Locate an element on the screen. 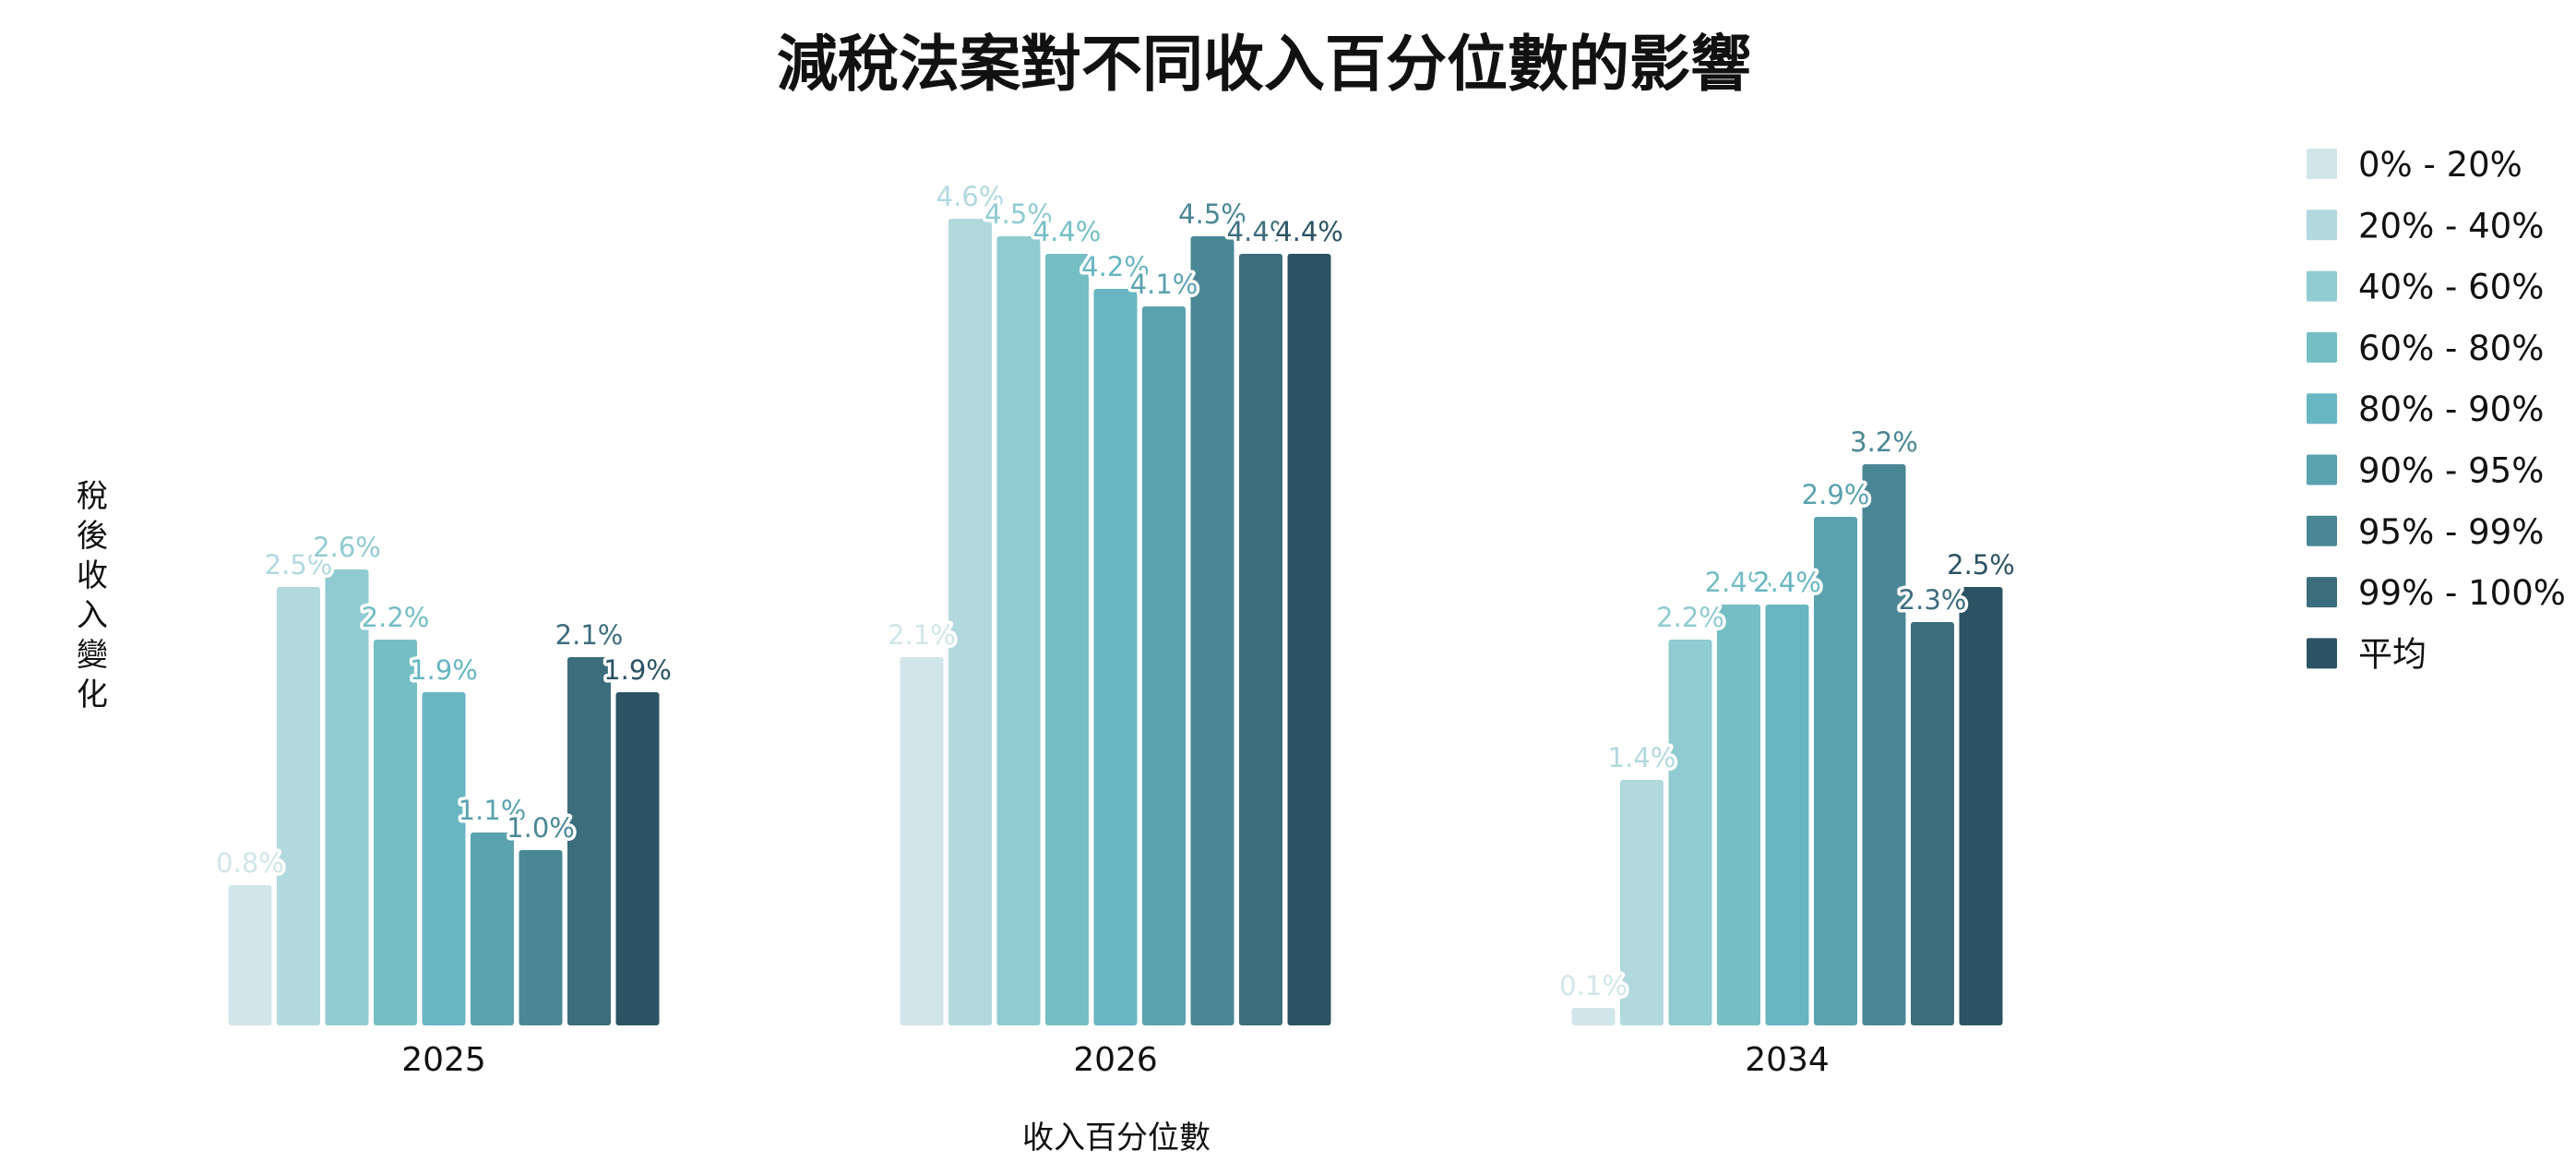  data-label-2034-0: 0.1% is located at coordinates (1594, 985).